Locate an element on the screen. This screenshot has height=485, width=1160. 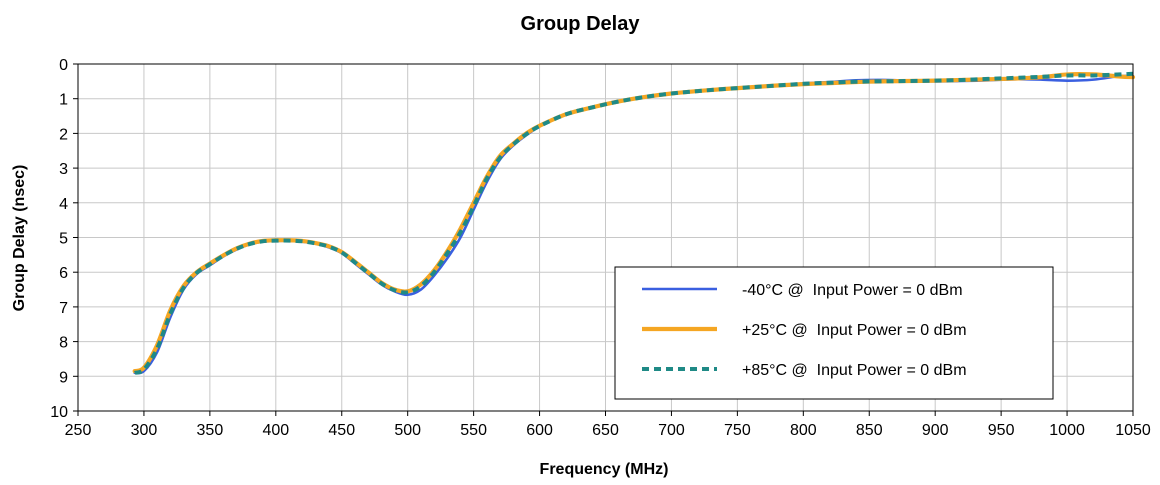
y-axis-label: Group Delay (nsec) is located at coordinates (19, 238).